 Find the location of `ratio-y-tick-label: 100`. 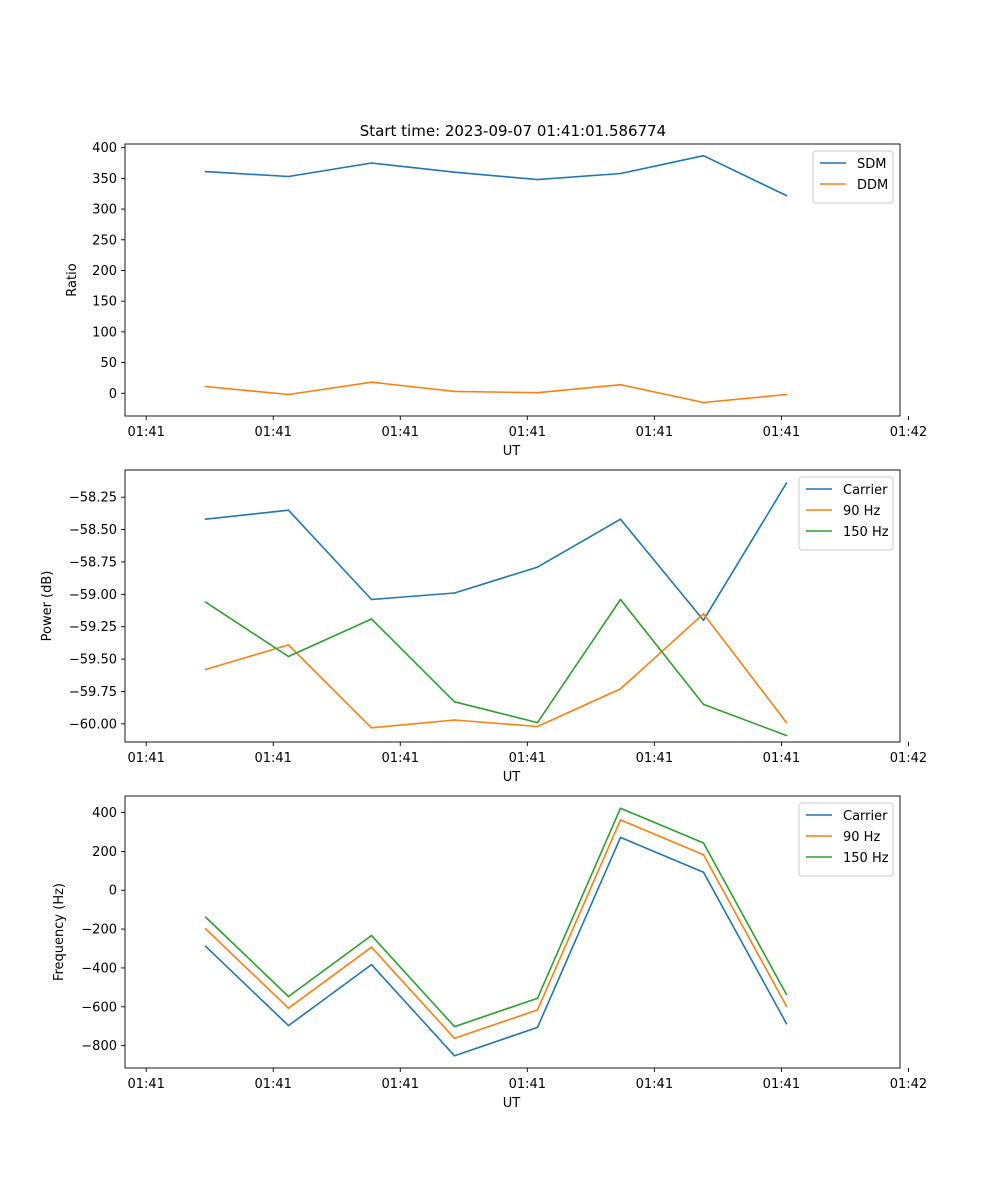

ratio-y-tick-label: 100 is located at coordinates (104, 332).